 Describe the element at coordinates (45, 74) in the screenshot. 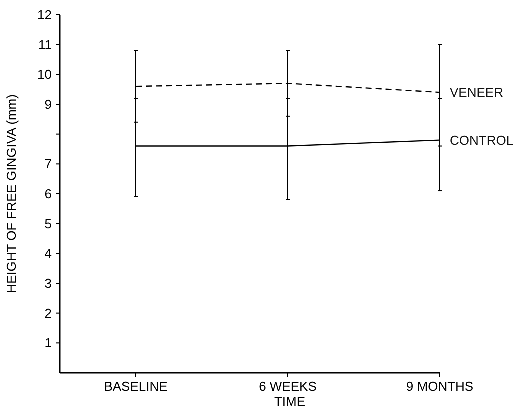

I see `y-tick-label: 10` at that location.